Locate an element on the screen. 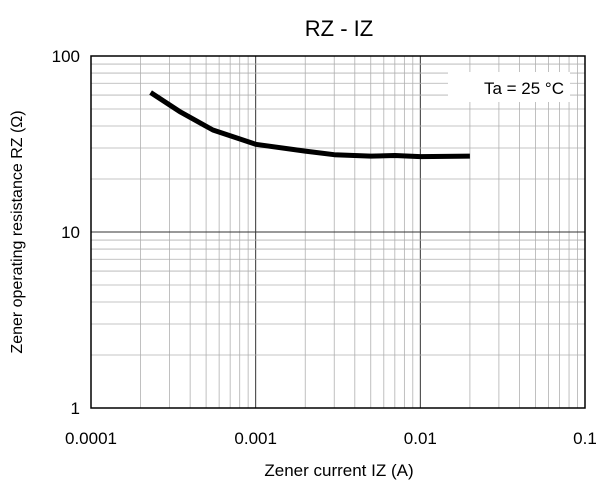 Image resolution: width=599 pixels, height=484 pixels. x-tick-label: 0.1 is located at coordinates (585, 438).